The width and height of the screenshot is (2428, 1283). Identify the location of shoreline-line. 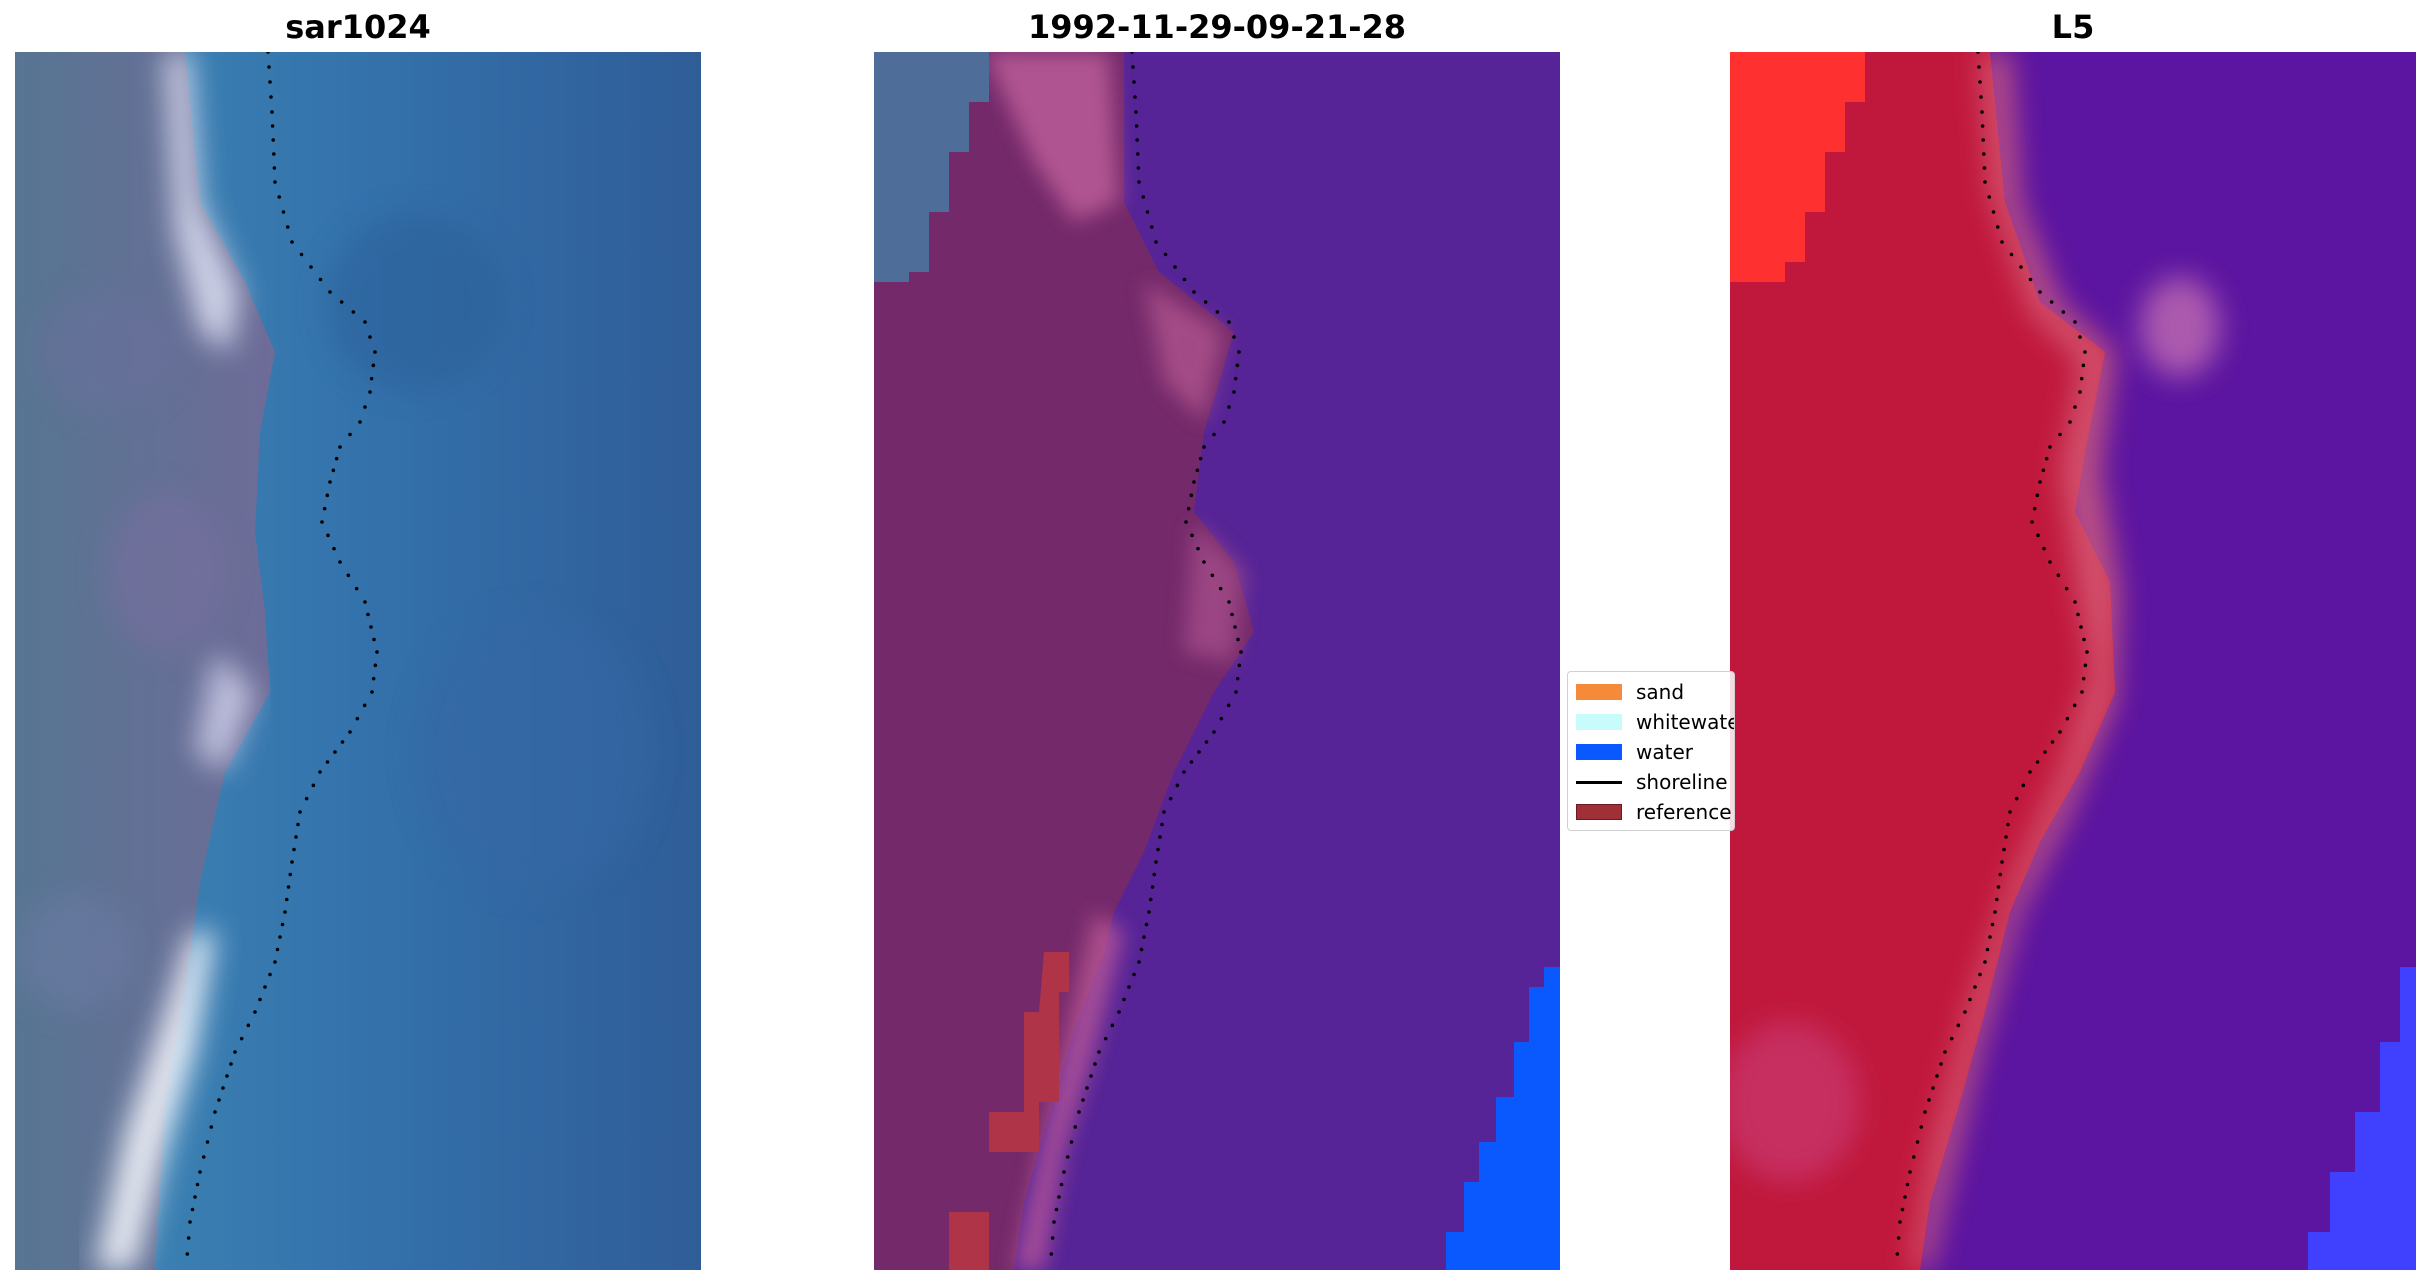
(1146, 654).